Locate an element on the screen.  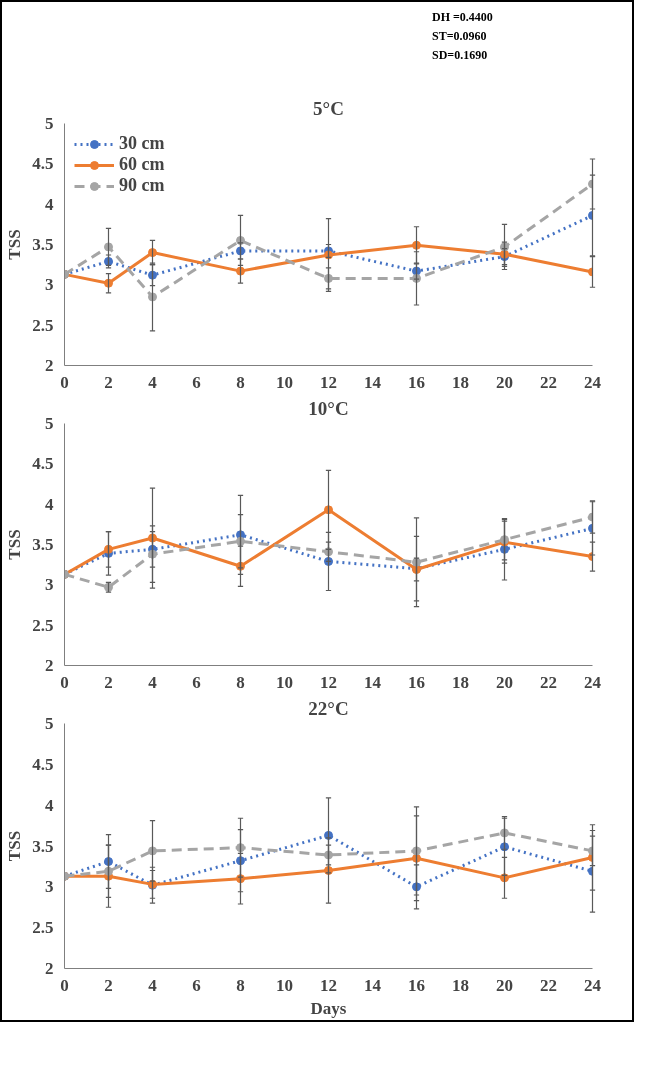
legend-label: 90 cm is located at coordinates (142, 185).